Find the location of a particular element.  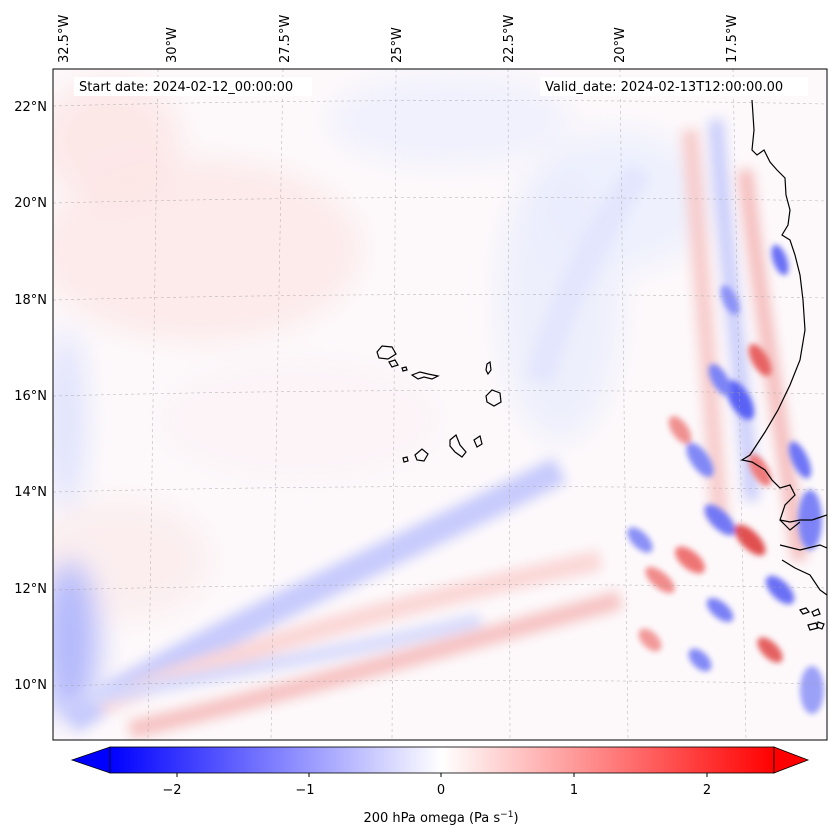

colorbar-tick-label: −1 is located at coordinates (304, 790).